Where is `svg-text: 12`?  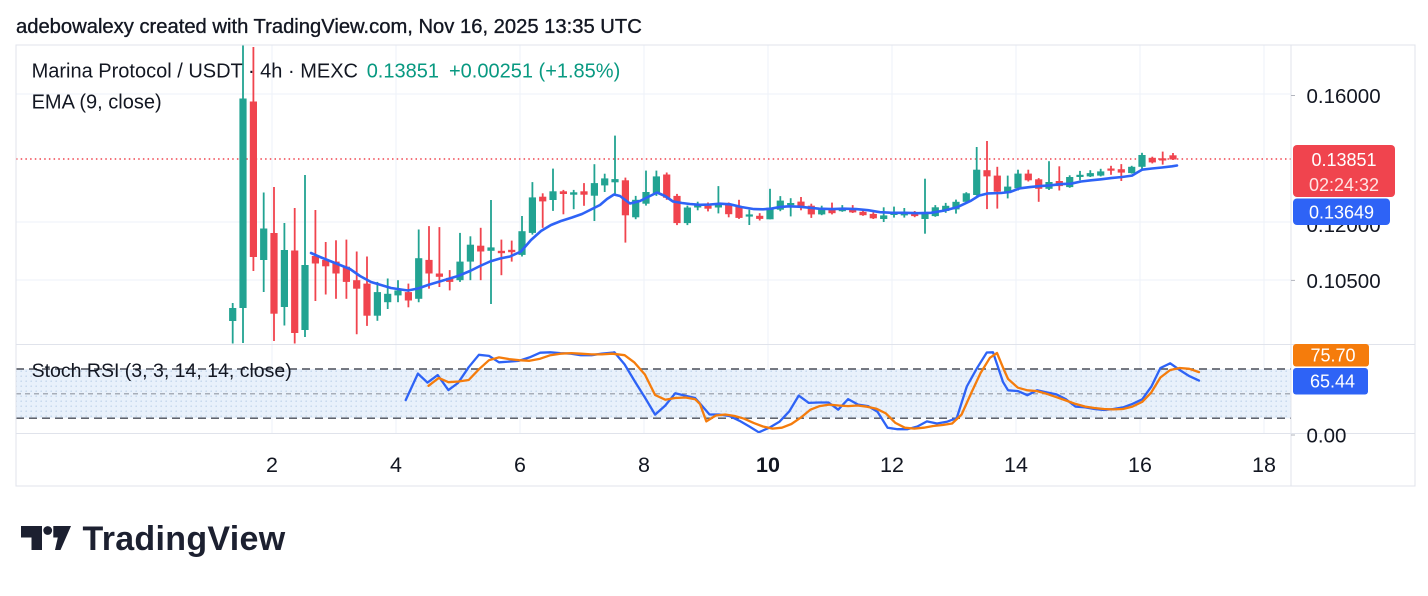
svg-text: 12 is located at coordinates (892, 465).